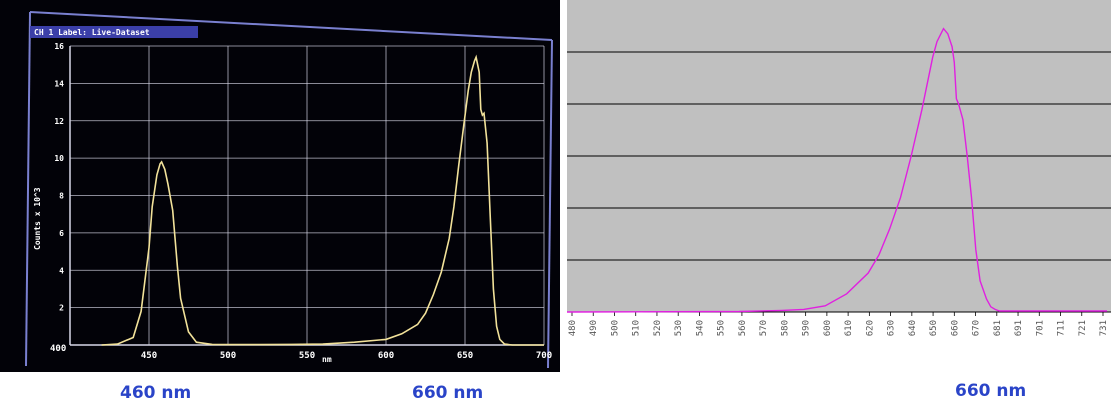 The image size is (1111, 409). I want to click on chart-title: CH 1 Label: Live-Dataset, so click(92, 32).